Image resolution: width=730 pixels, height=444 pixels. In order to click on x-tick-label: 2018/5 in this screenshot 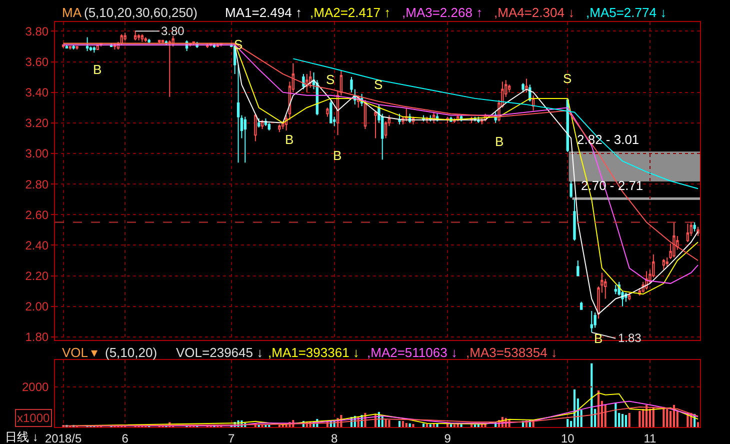, I will do `click(63, 437)`.